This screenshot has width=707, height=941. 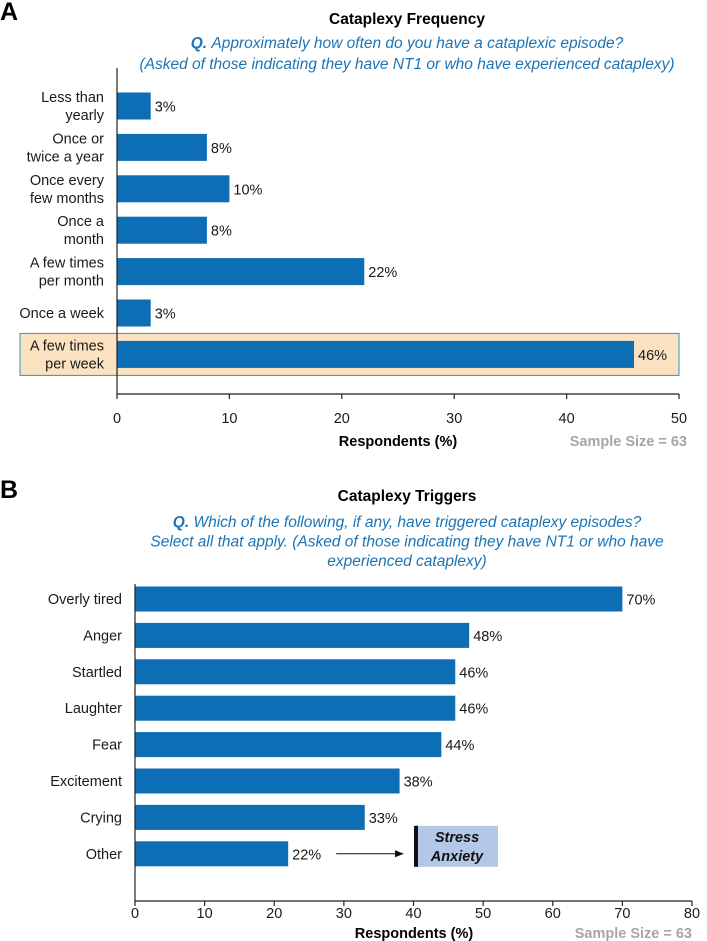 What do you see at coordinates (457, 838) in the screenshot?
I see `annotation-text: Stress` at bounding box center [457, 838].